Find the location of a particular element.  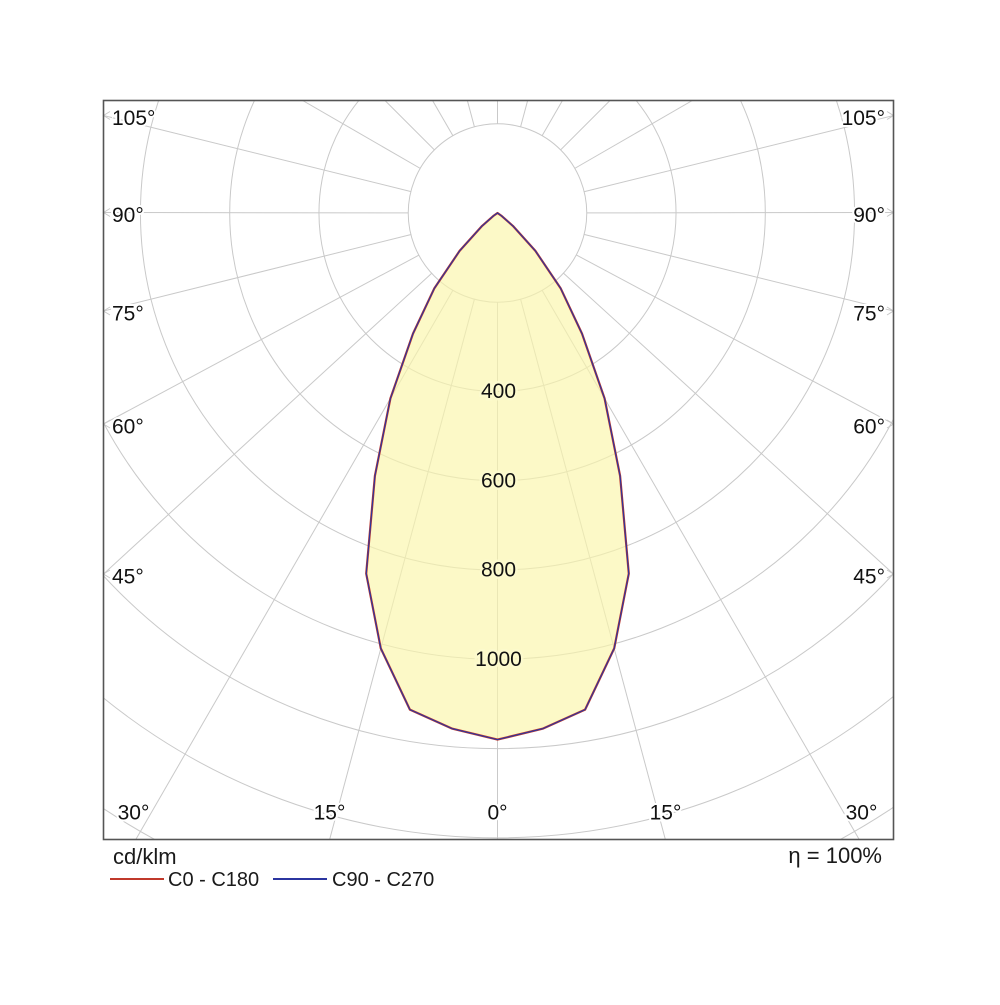

legend-label-c0: C0 - C180 is located at coordinates (213, 880).